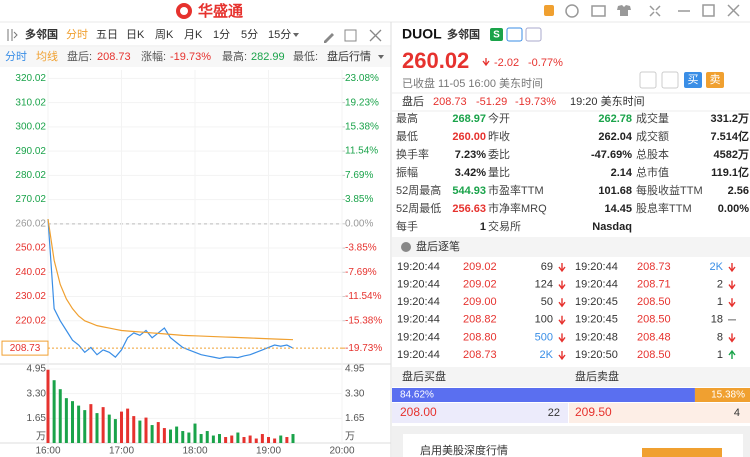  What do you see at coordinates (412, 154) in the screenshot?
I see `stat-label: 换手率` at bounding box center [412, 154].